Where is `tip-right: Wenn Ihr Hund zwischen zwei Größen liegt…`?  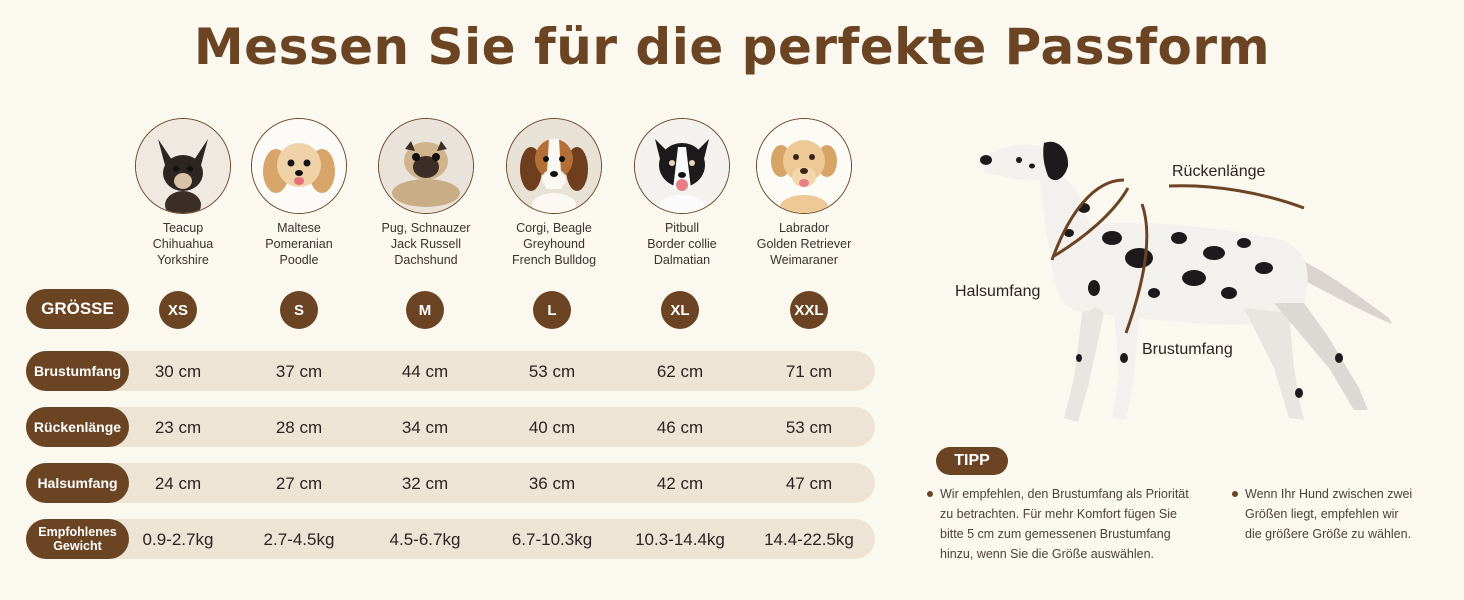 tip-right: Wenn Ihr Hund zwischen zwei Größen liegt… is located at coordinates (1338, 514).